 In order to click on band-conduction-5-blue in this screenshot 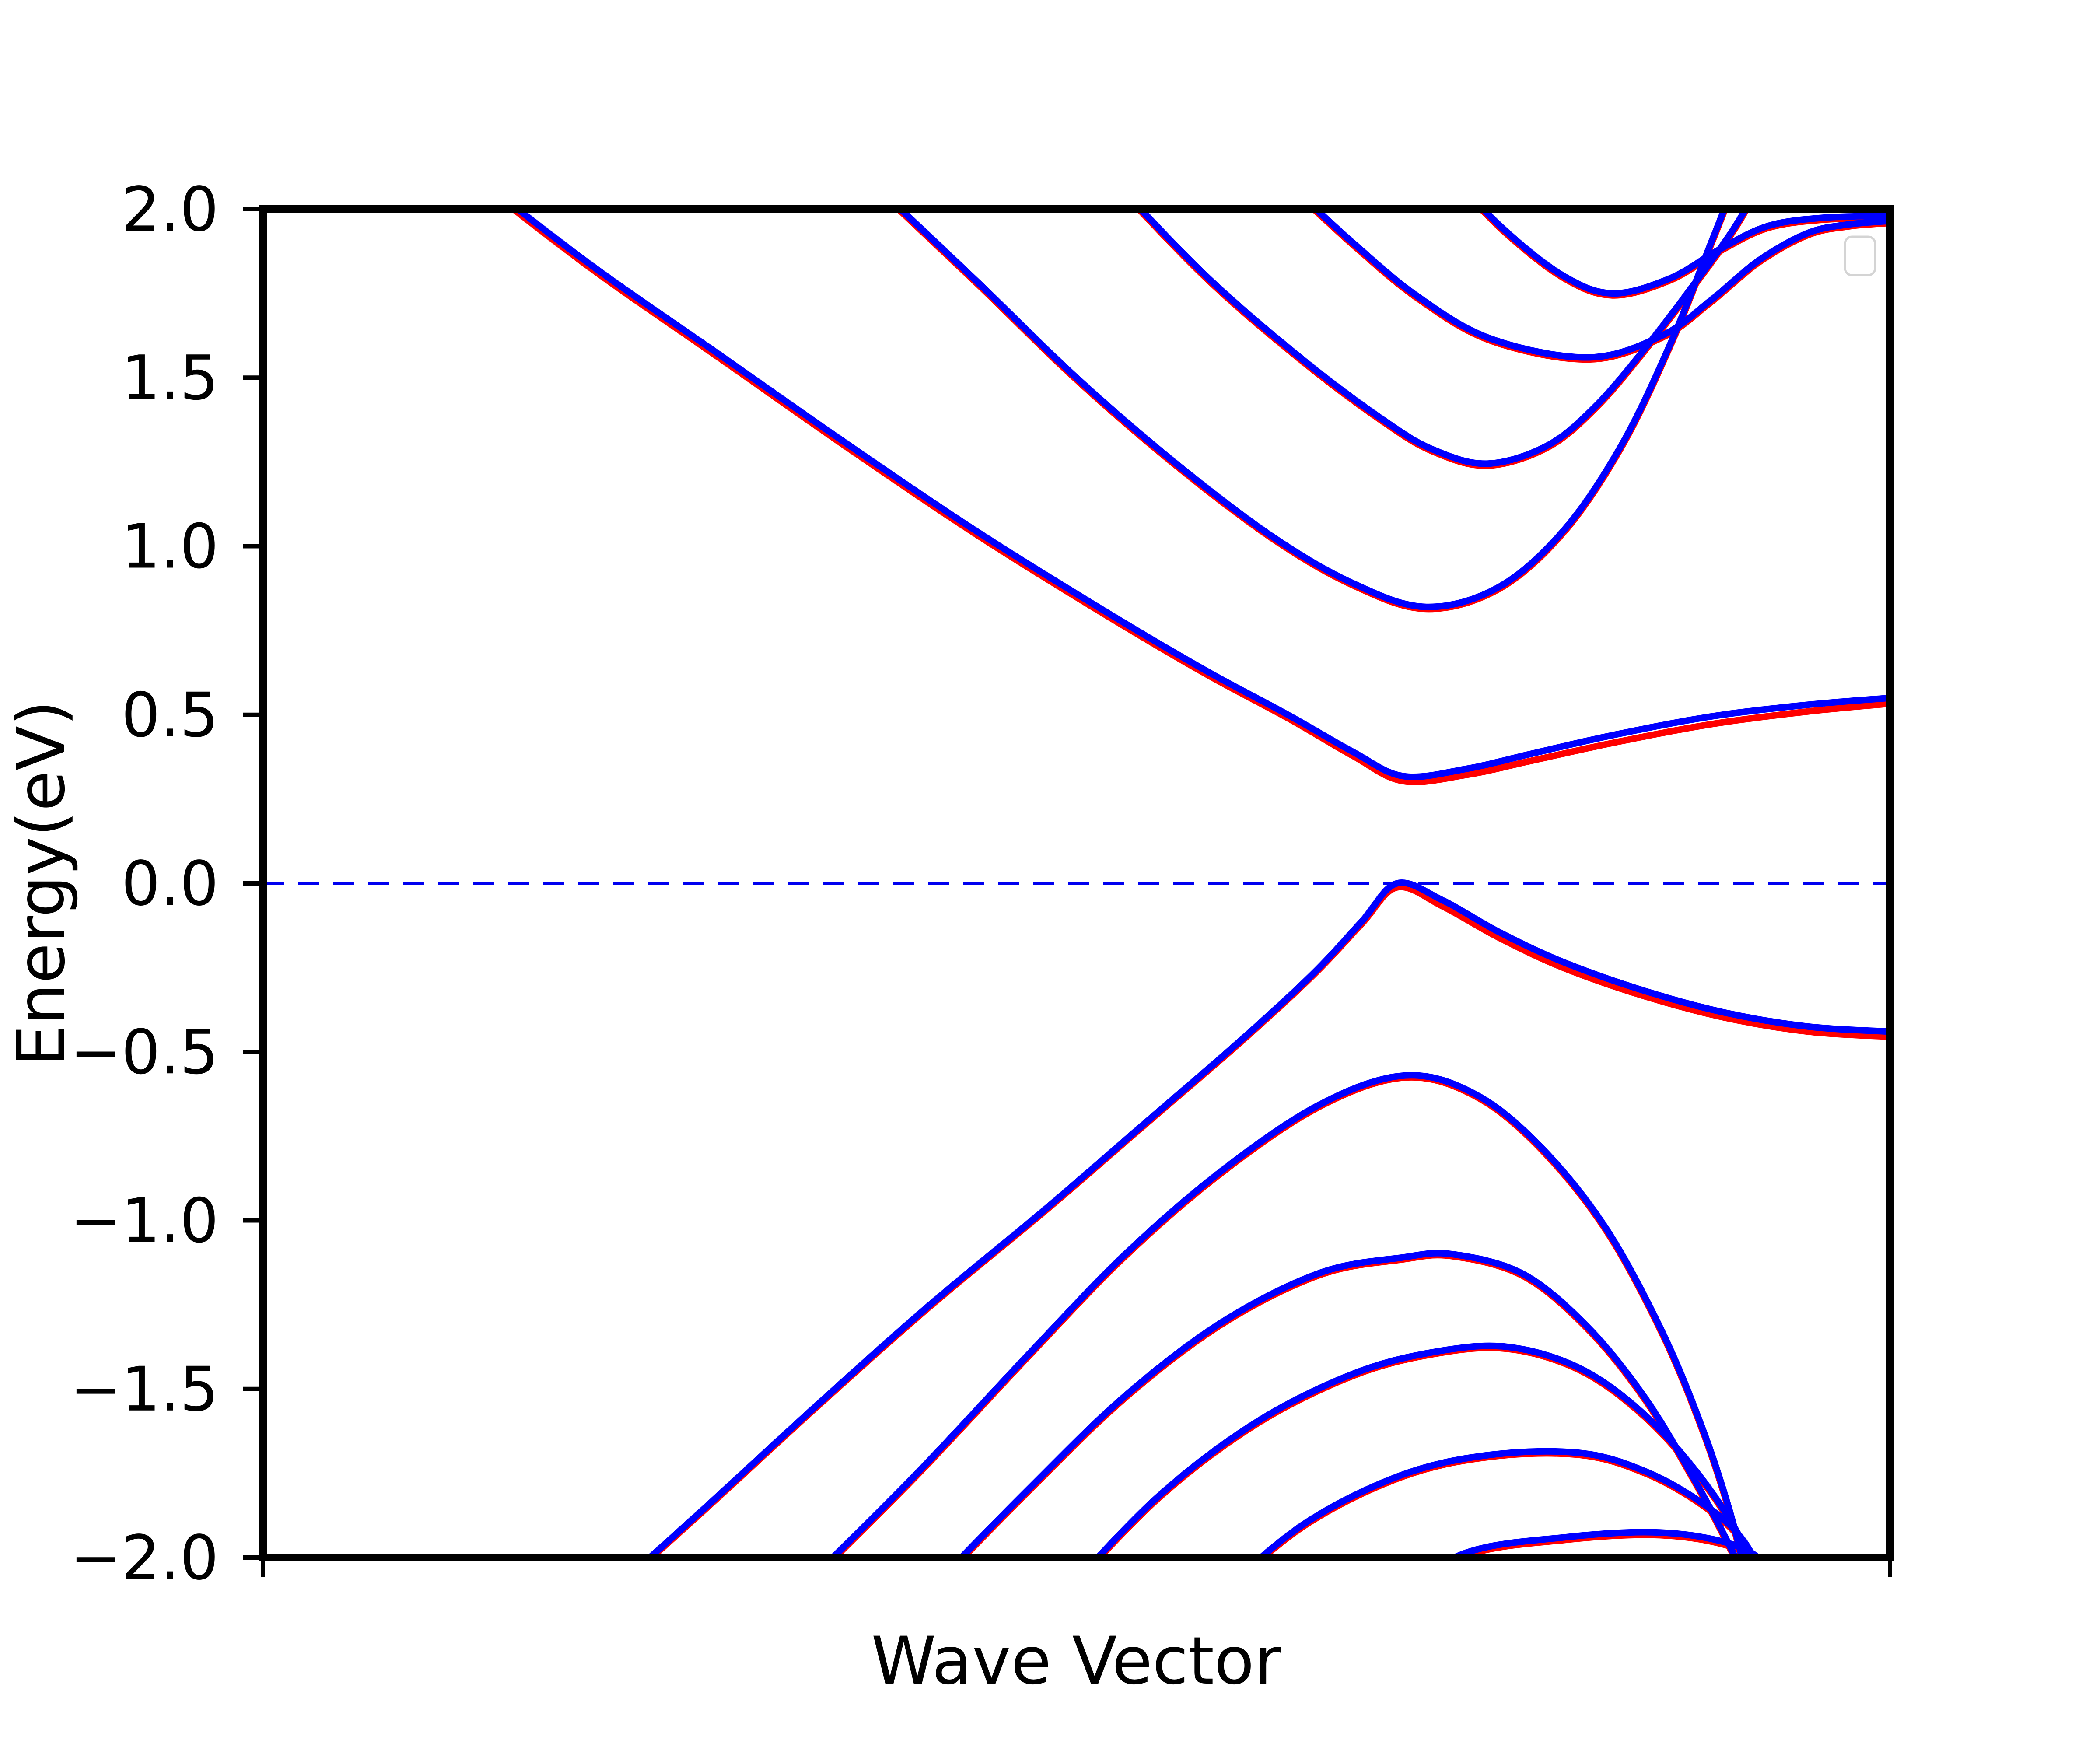, I will do `click(1684, 253)`.